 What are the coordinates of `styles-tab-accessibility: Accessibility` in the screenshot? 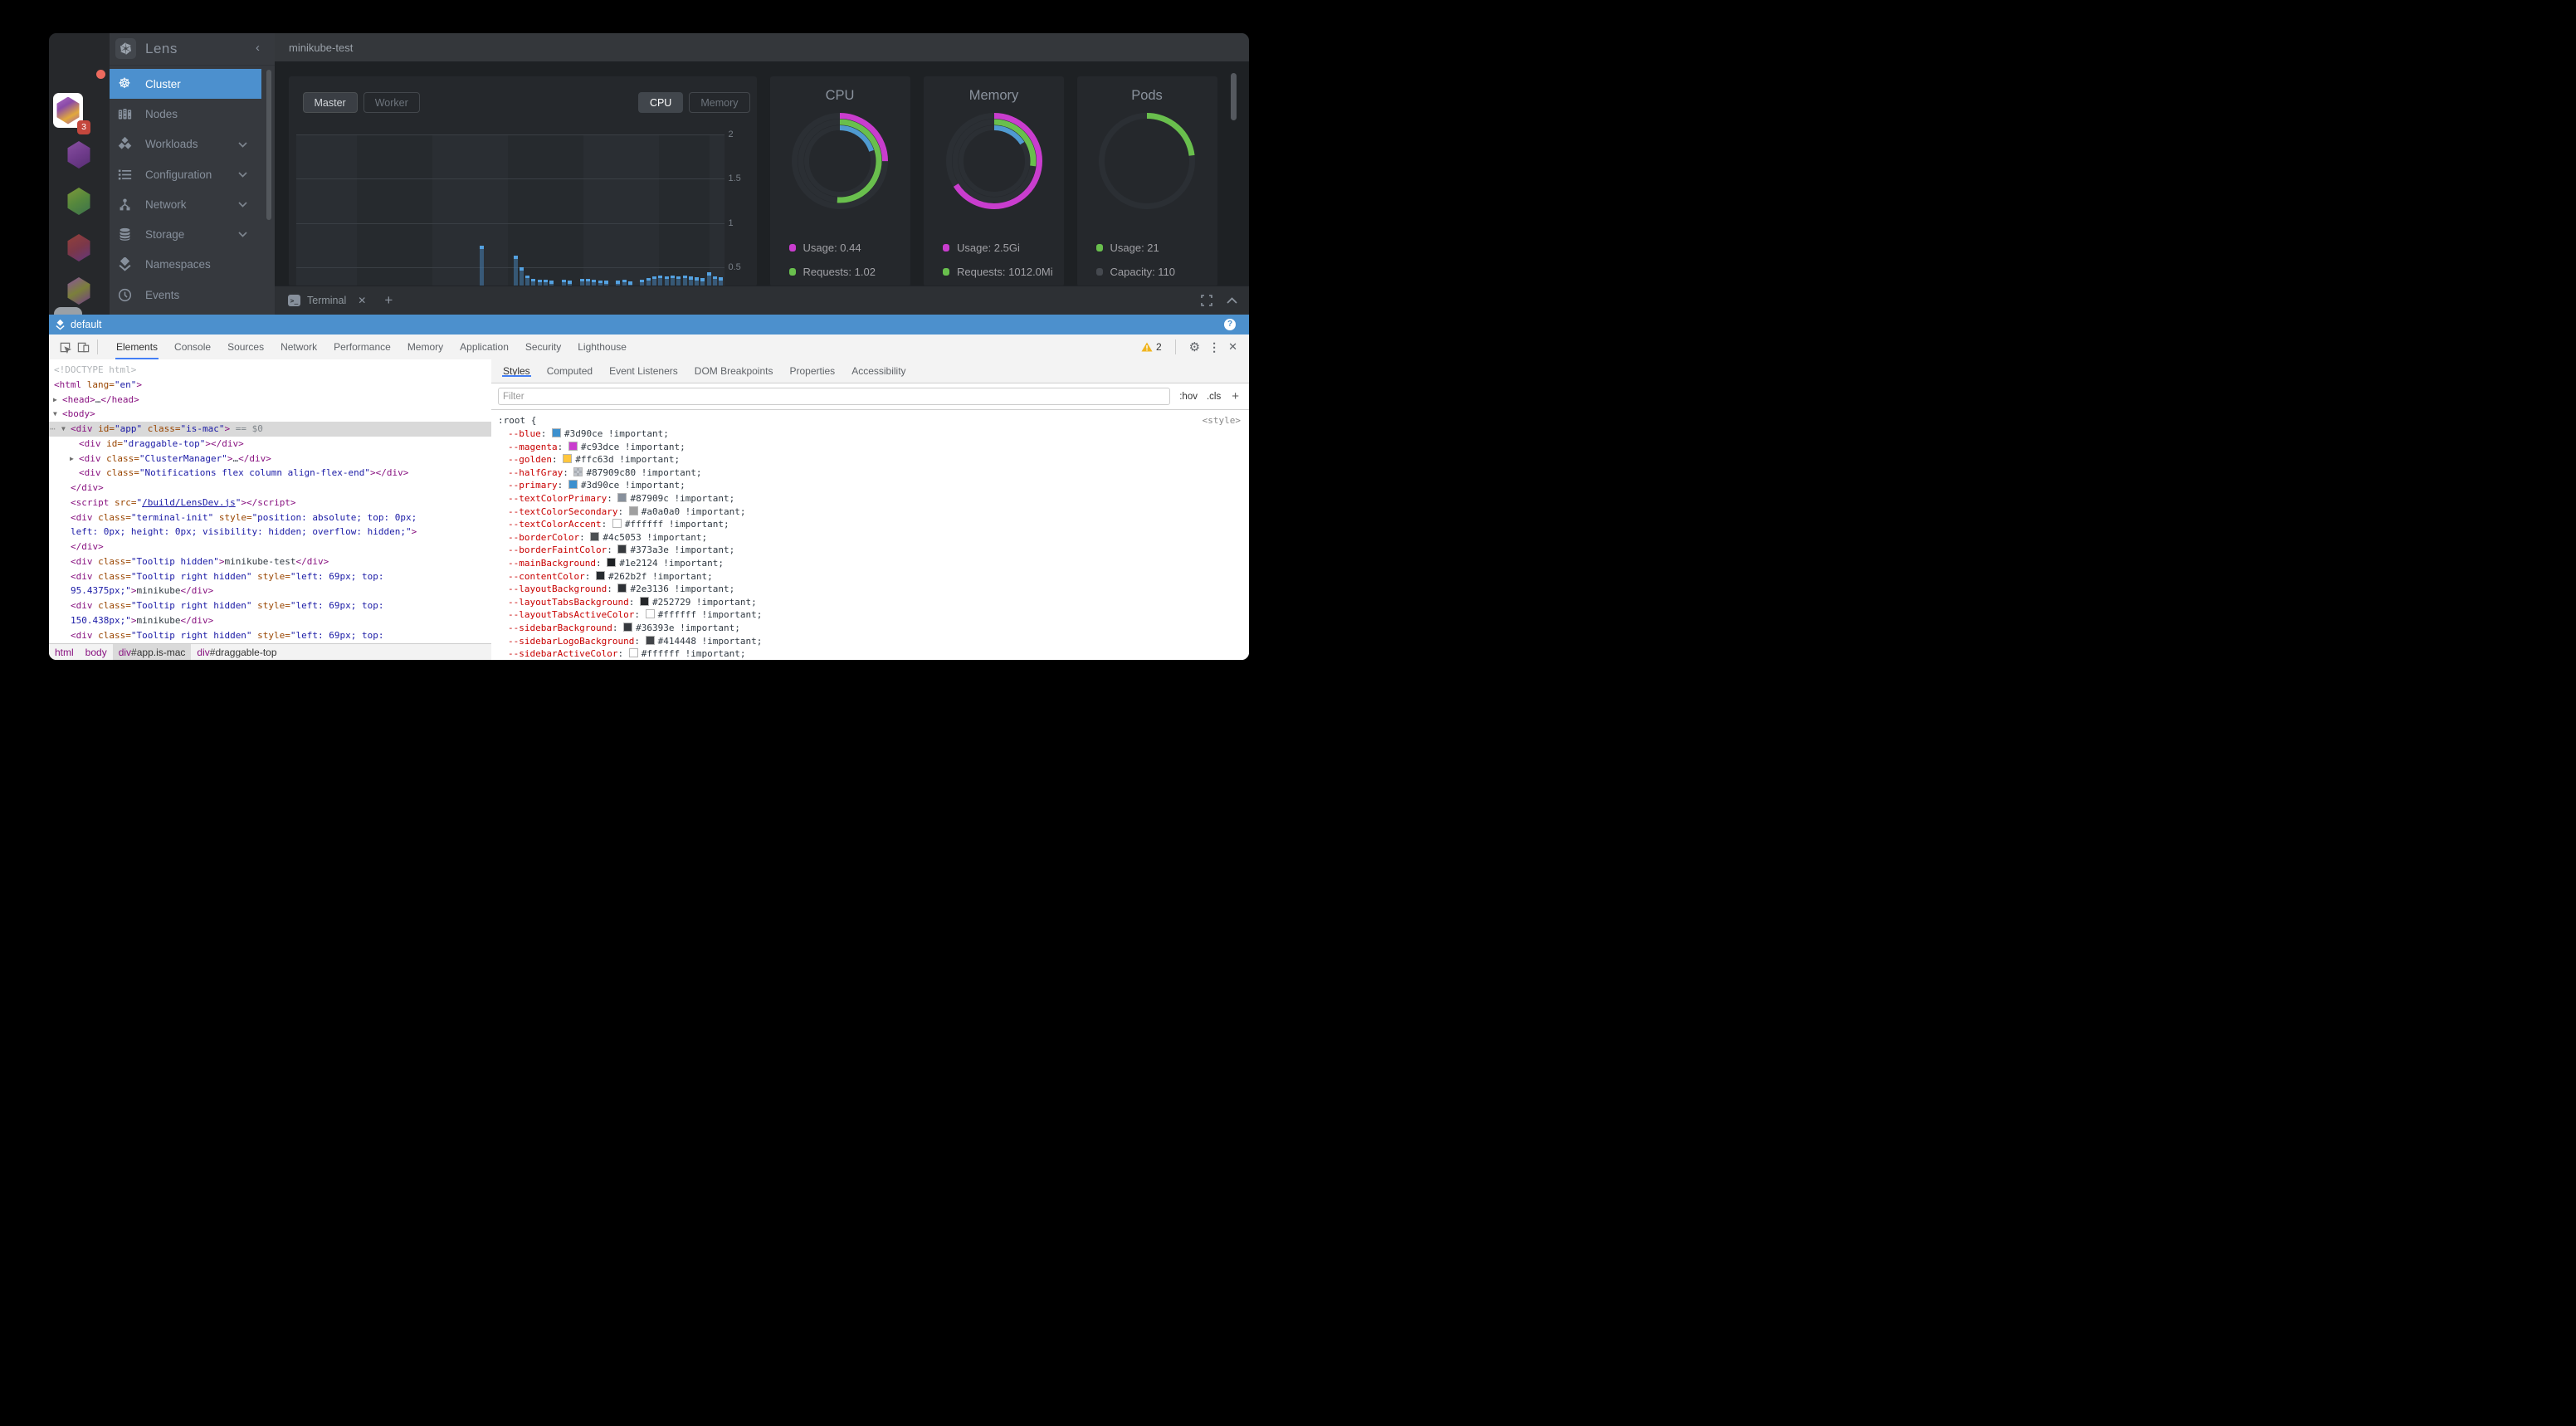 It's located at (879, 371).